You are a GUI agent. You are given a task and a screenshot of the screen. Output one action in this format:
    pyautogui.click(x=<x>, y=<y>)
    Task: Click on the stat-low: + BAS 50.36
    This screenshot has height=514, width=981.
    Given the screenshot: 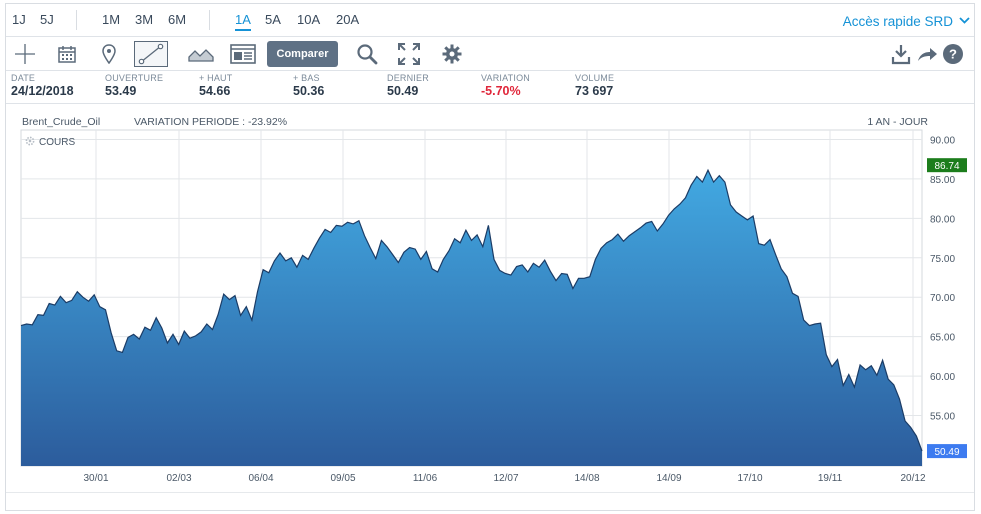 What is the action you would take?
    pyautogui.click(x=308, y=85)
    